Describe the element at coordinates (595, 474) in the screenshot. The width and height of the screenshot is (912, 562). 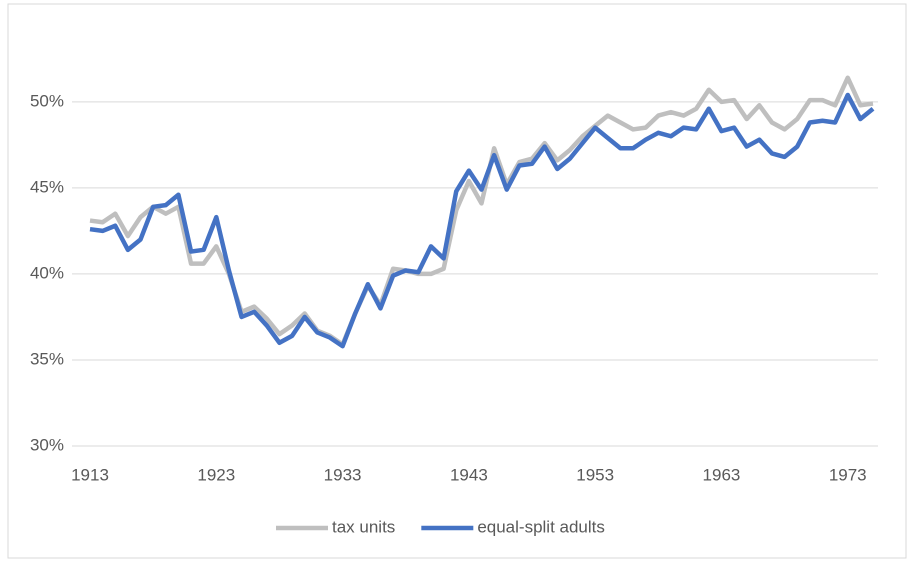
I see `x-tick-label: 1953` at that location.